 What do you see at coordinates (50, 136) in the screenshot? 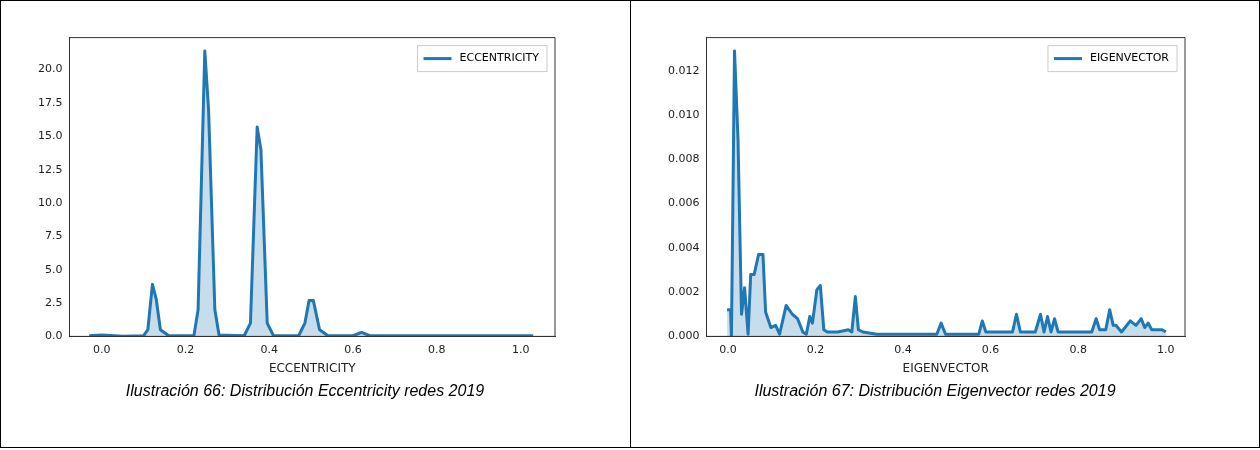
I see `y-tick-label: 15.0` at bounding box center [50, 136].